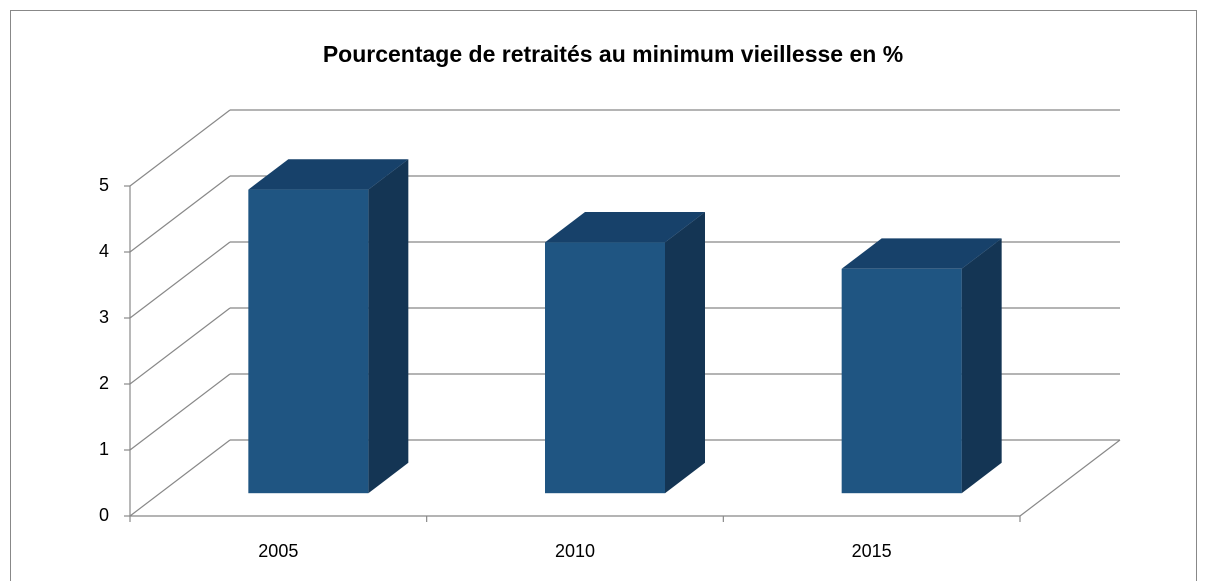 This screenshot has height=581, width=1207. What do you see at coordinates (104, 449) in the screenshot?
I see `y-tick-label: 1` at bounding box center [104, 449].